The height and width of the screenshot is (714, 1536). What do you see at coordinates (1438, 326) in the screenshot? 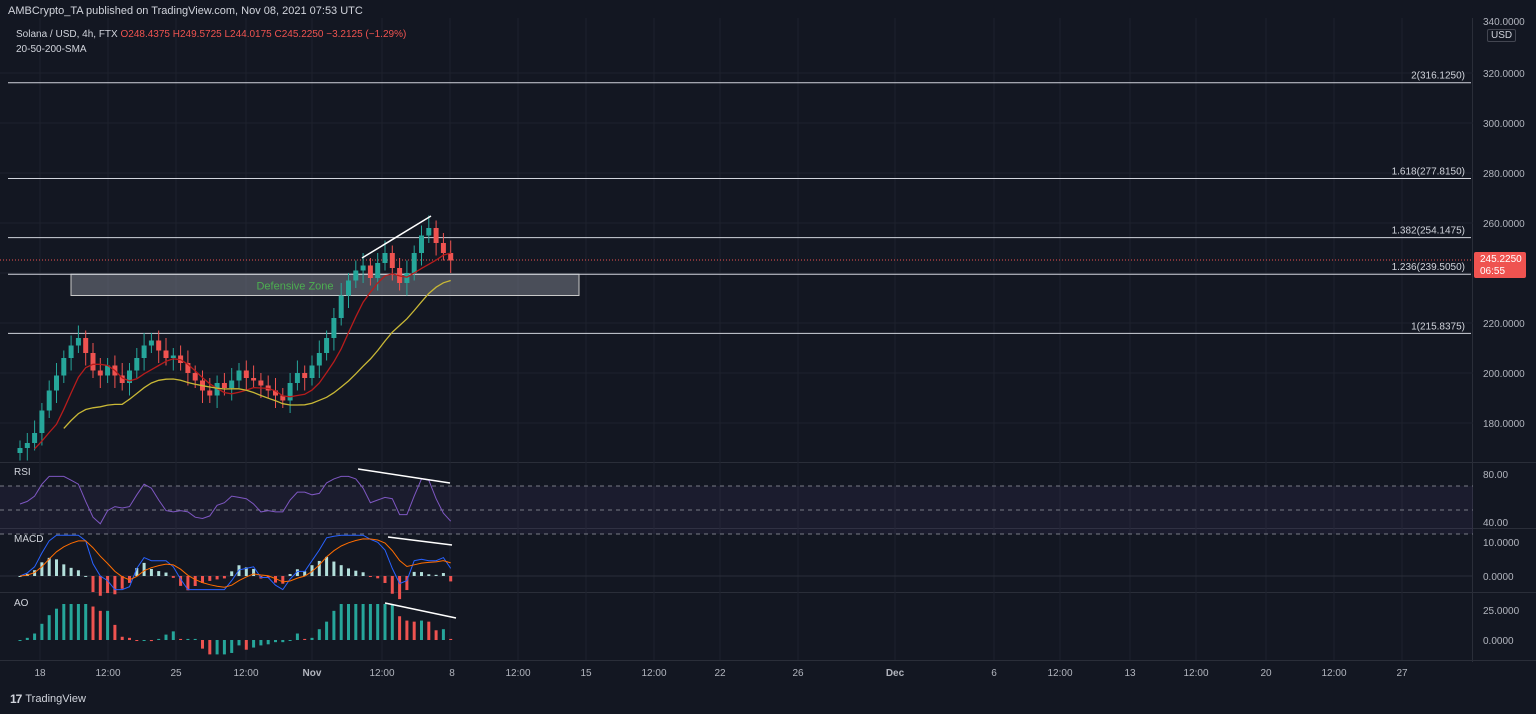
I see `fib-level-label: 1(215.8375)` at bounding box center [1438, 326].